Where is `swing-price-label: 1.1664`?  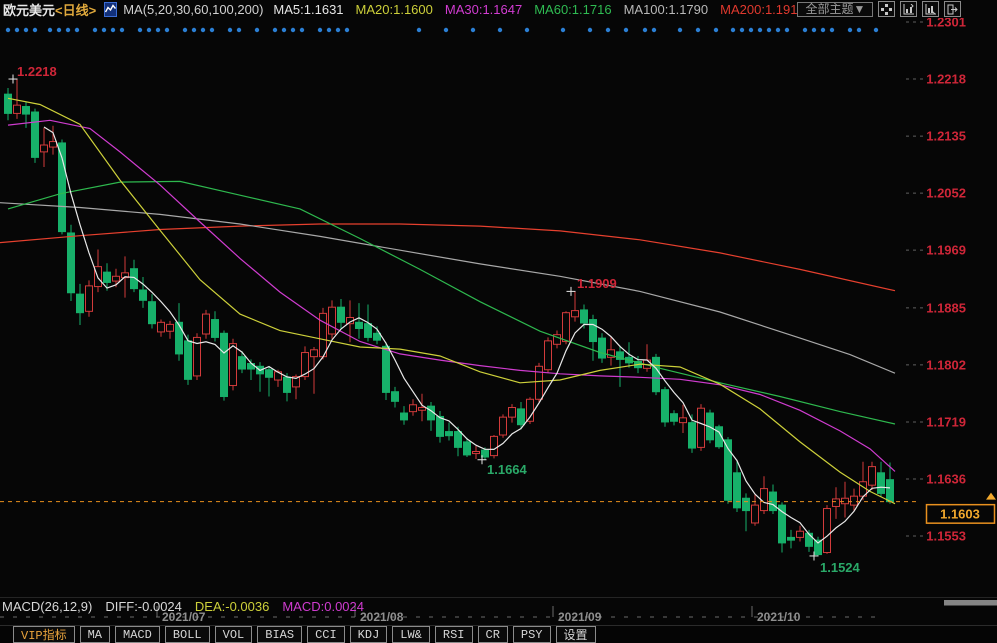
swing-price-label: 1.1664 is located at coordinates (507, 469).